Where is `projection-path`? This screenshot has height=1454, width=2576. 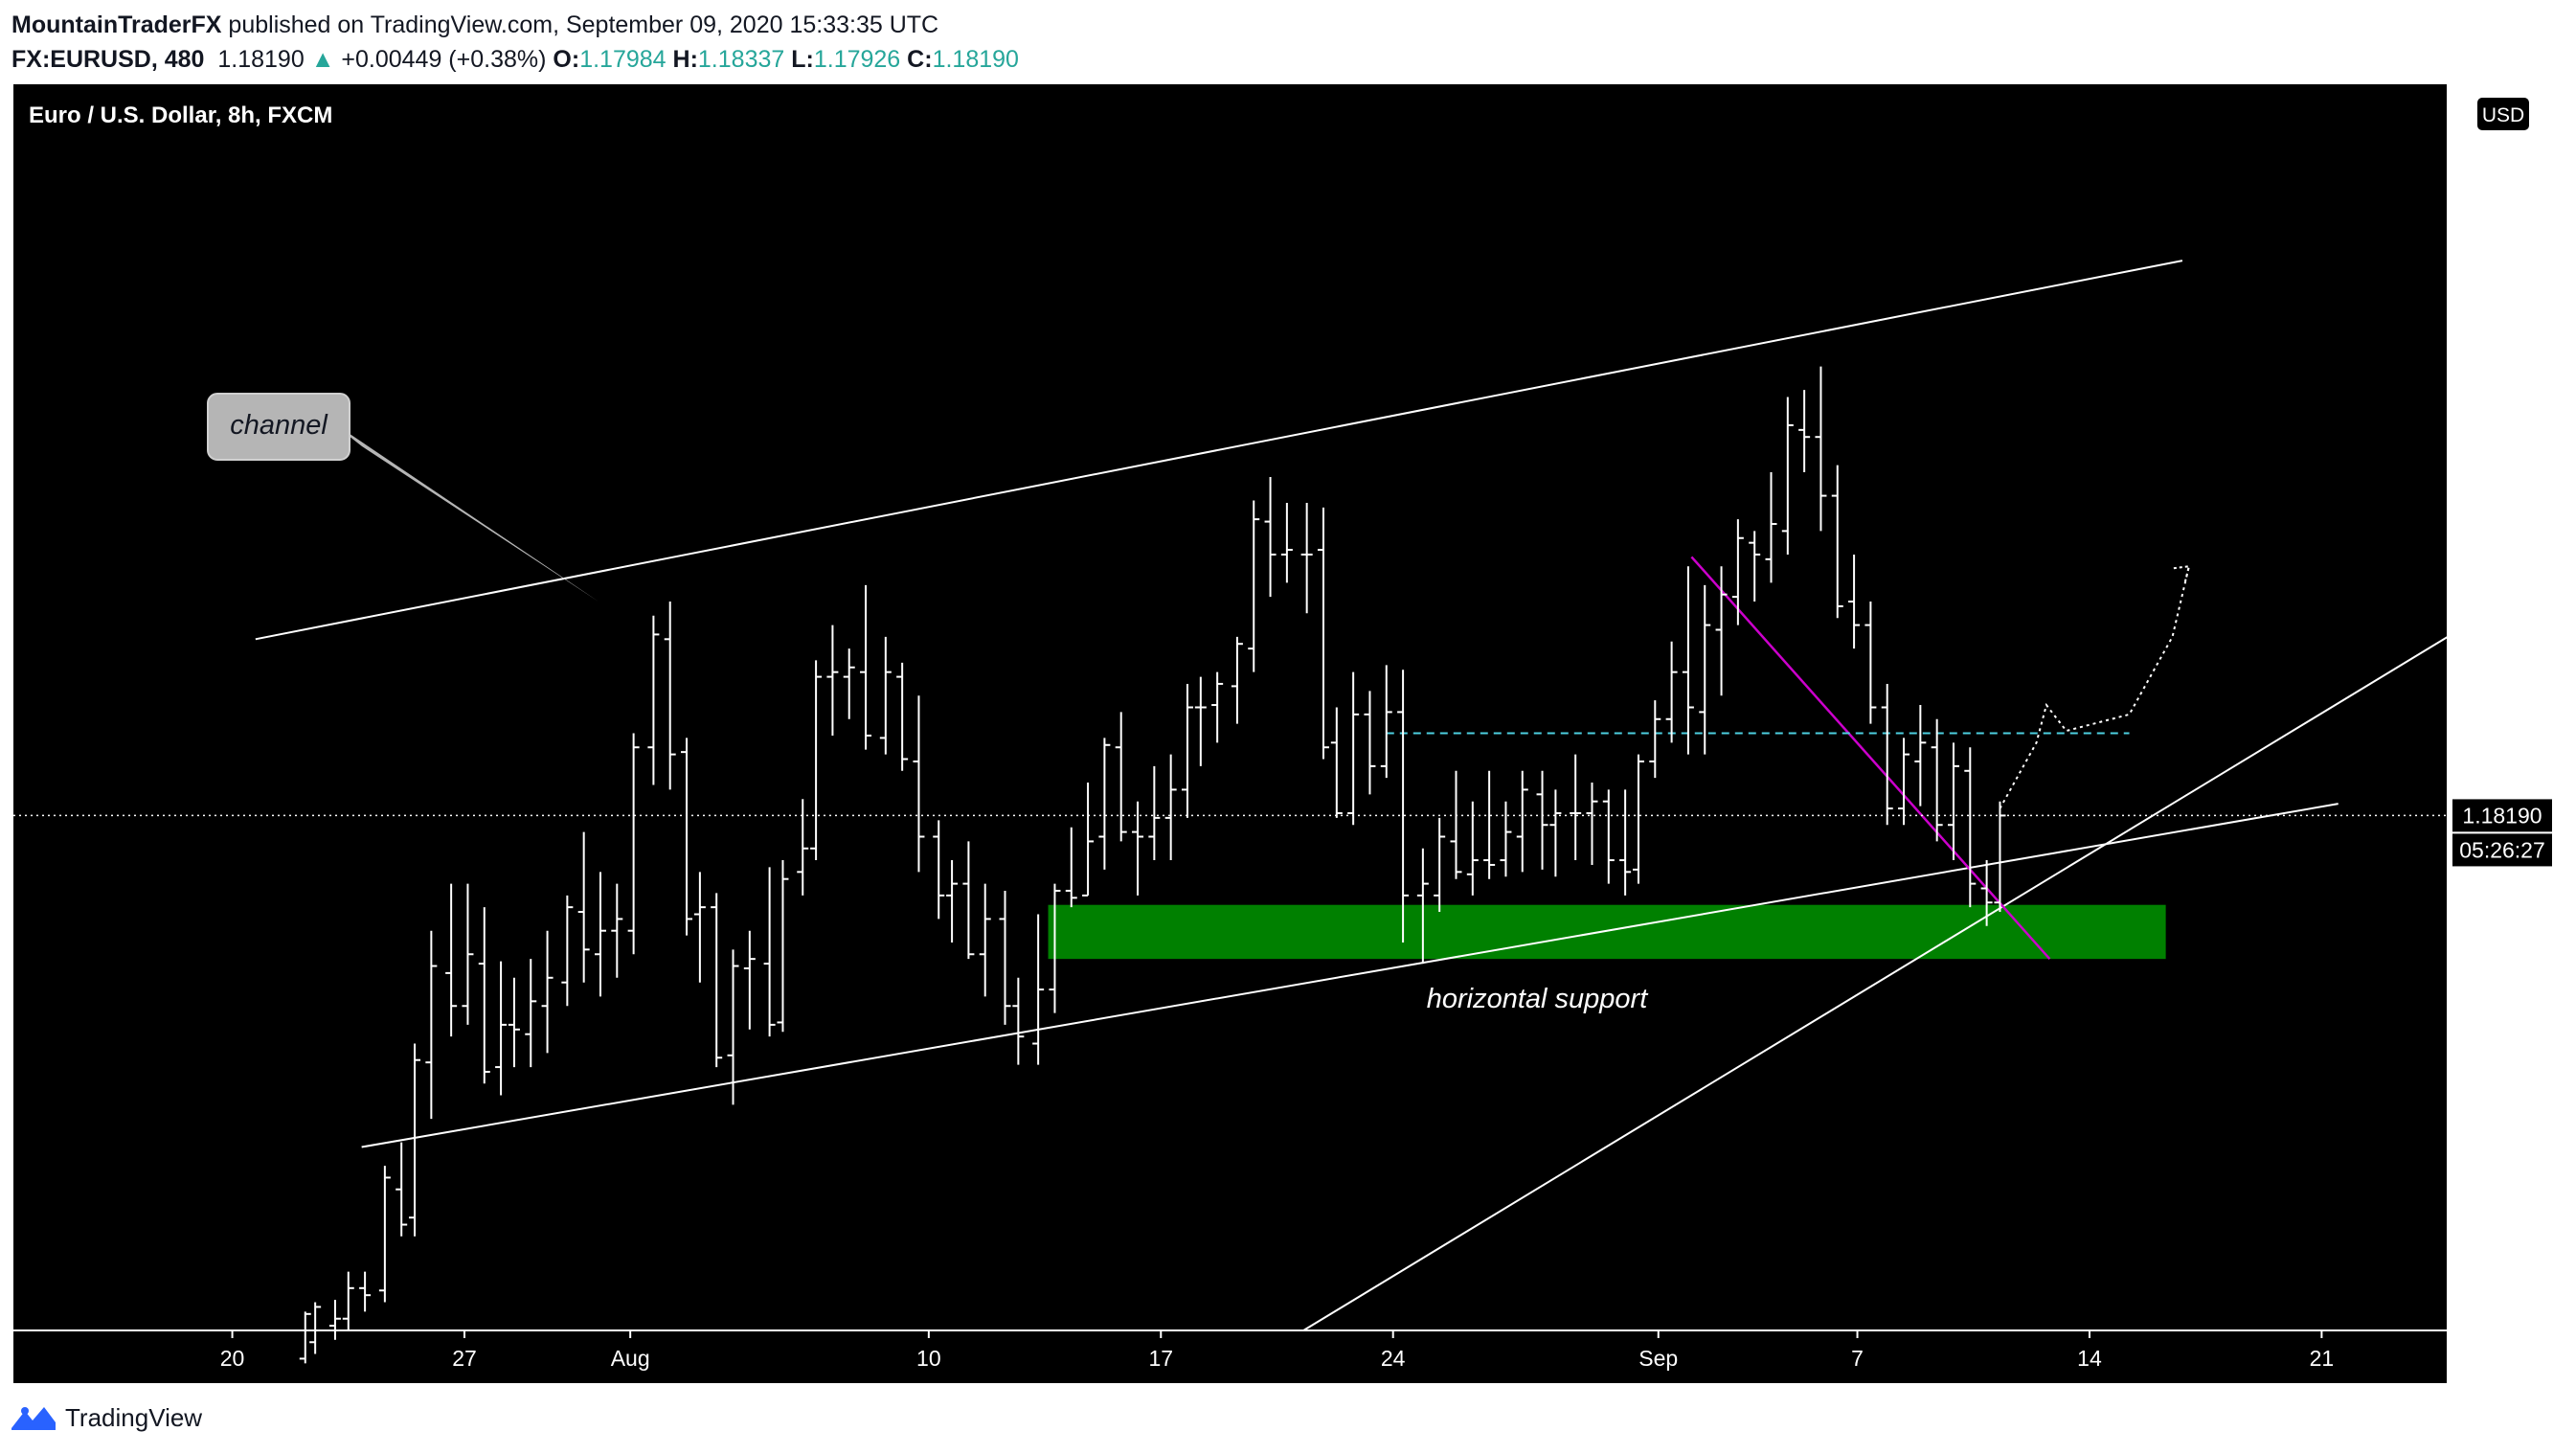
projection-path is located at coordinates (2094, 687).